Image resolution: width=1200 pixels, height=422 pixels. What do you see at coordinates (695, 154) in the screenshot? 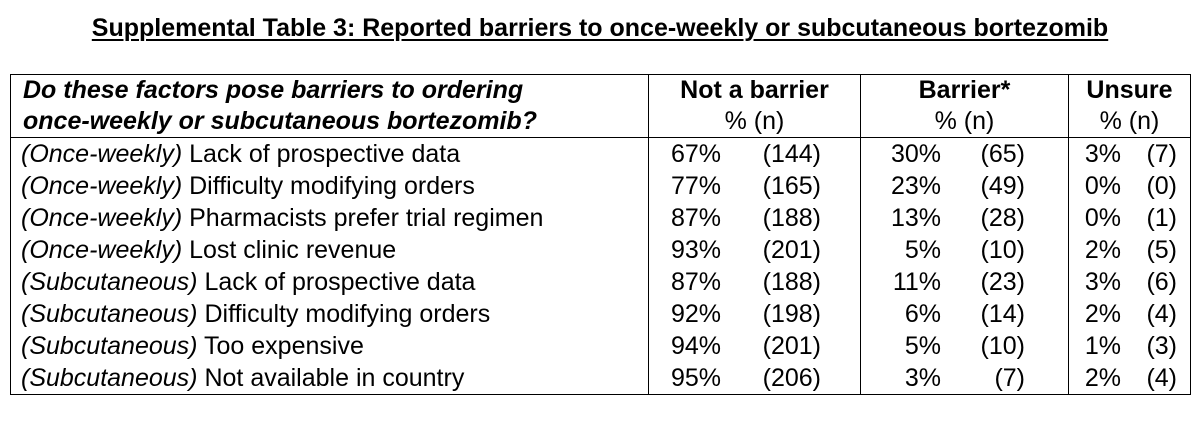
I see `percent-value: 67%` at bounding box center [695, 154].